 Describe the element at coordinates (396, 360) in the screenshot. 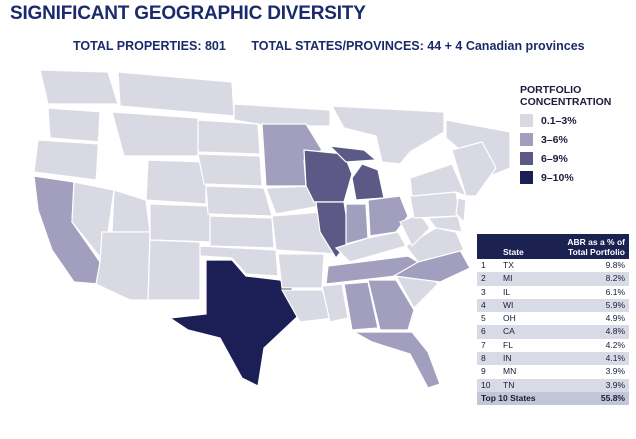

I see `state-fl` at that location.